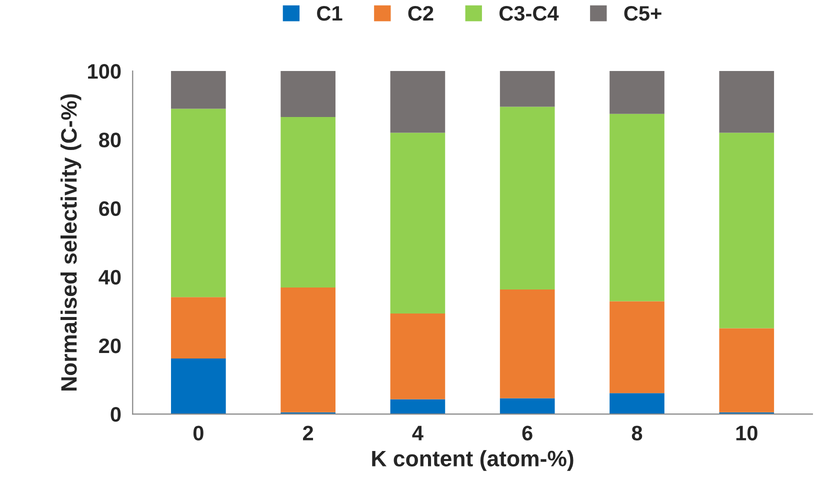 The width and height of the screenshot is (829, 490). What do you see at coordinates (110, 140) in the screenshot?
I see `y-tick-label: 80` at bounding box center [110, 140].